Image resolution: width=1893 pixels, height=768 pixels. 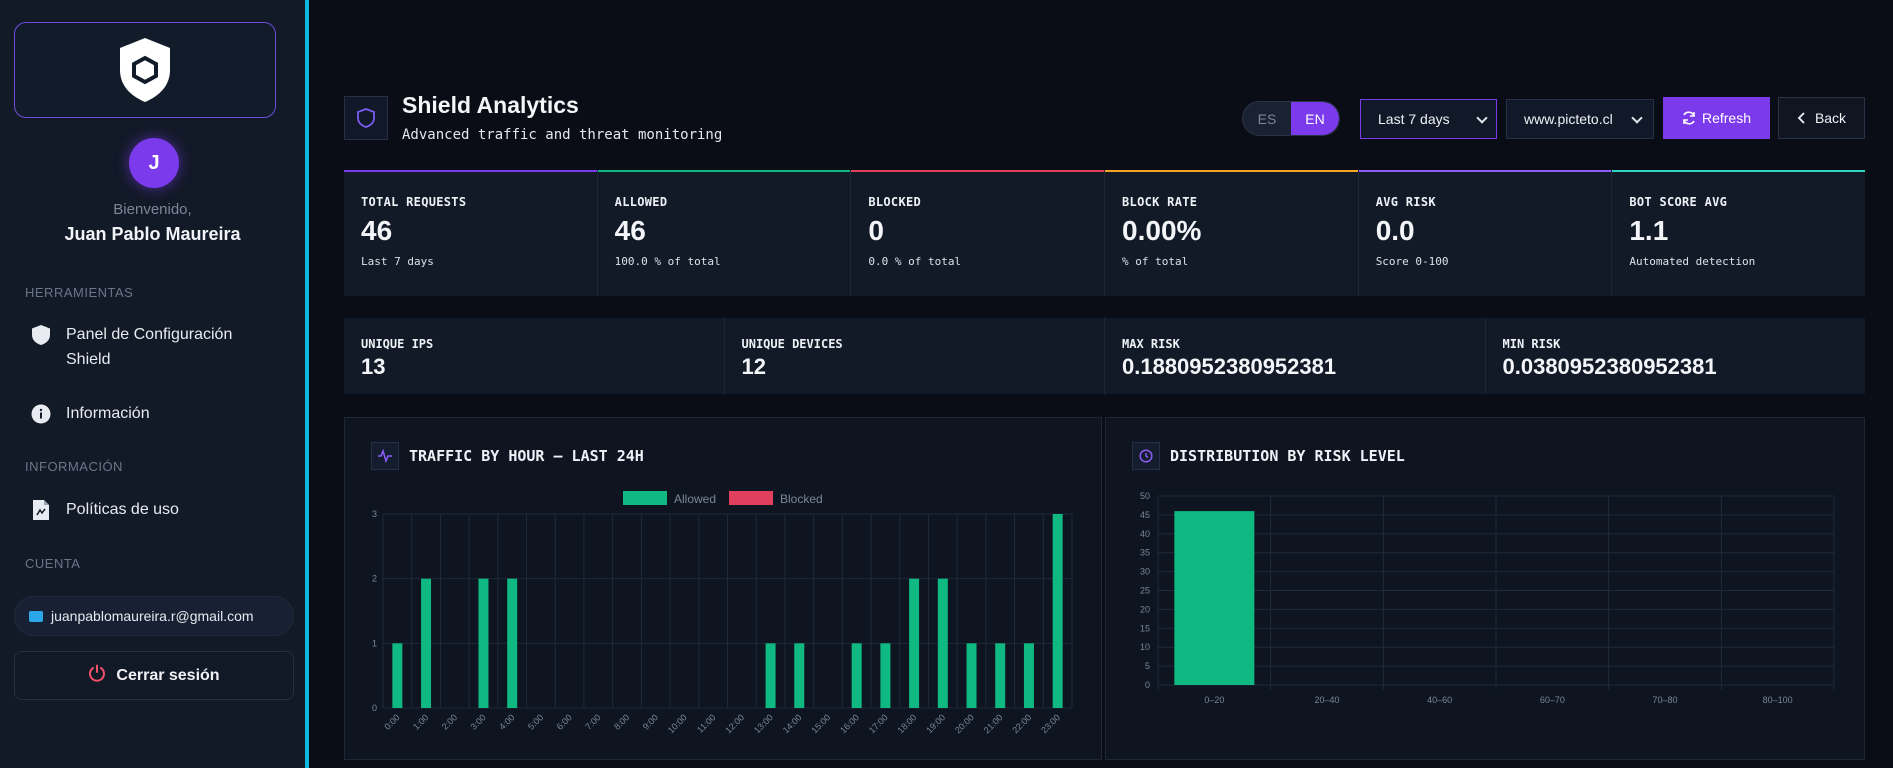 What do you see at coordinates (1552, 700) in the screenshot?
I see `x-tick-label: 60–70` at bounding box center [1552, 700].